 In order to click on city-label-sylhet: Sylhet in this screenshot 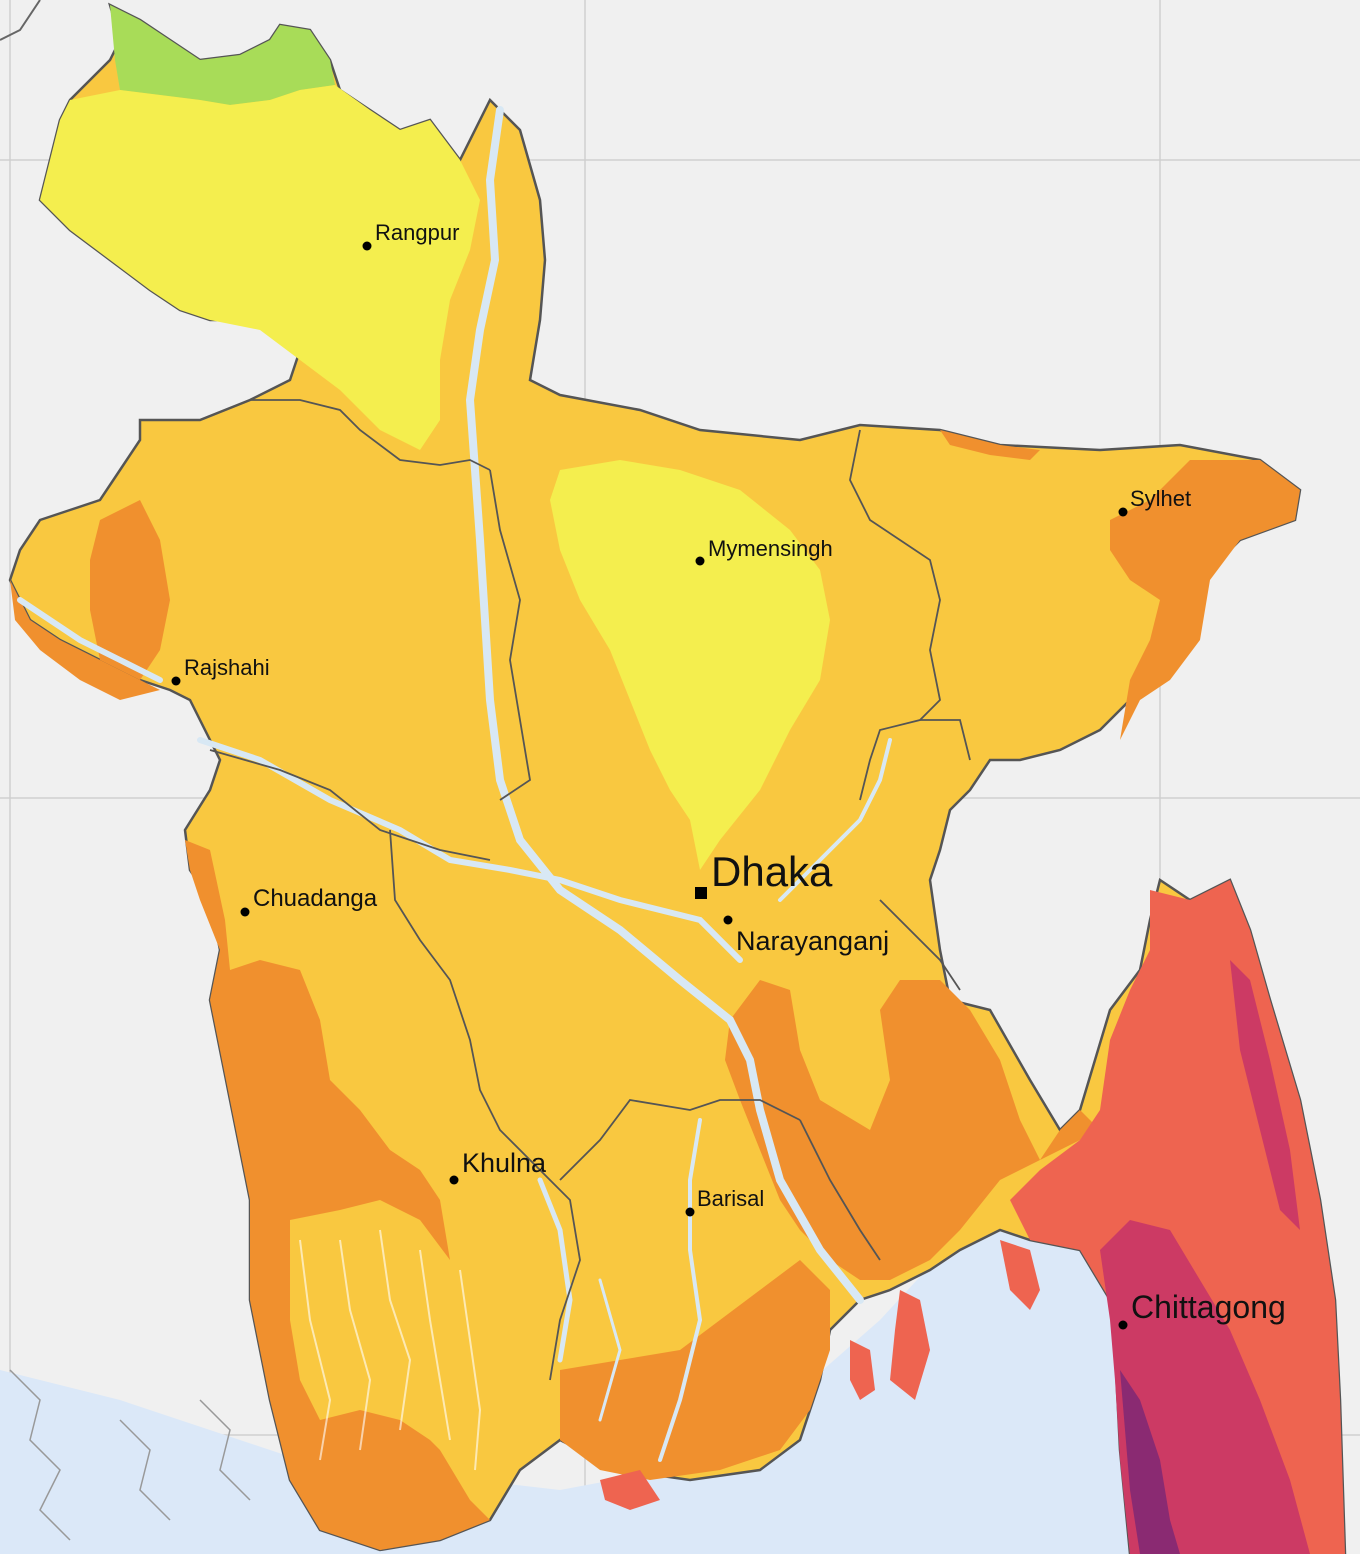, I will do `click(1160, 498)`.